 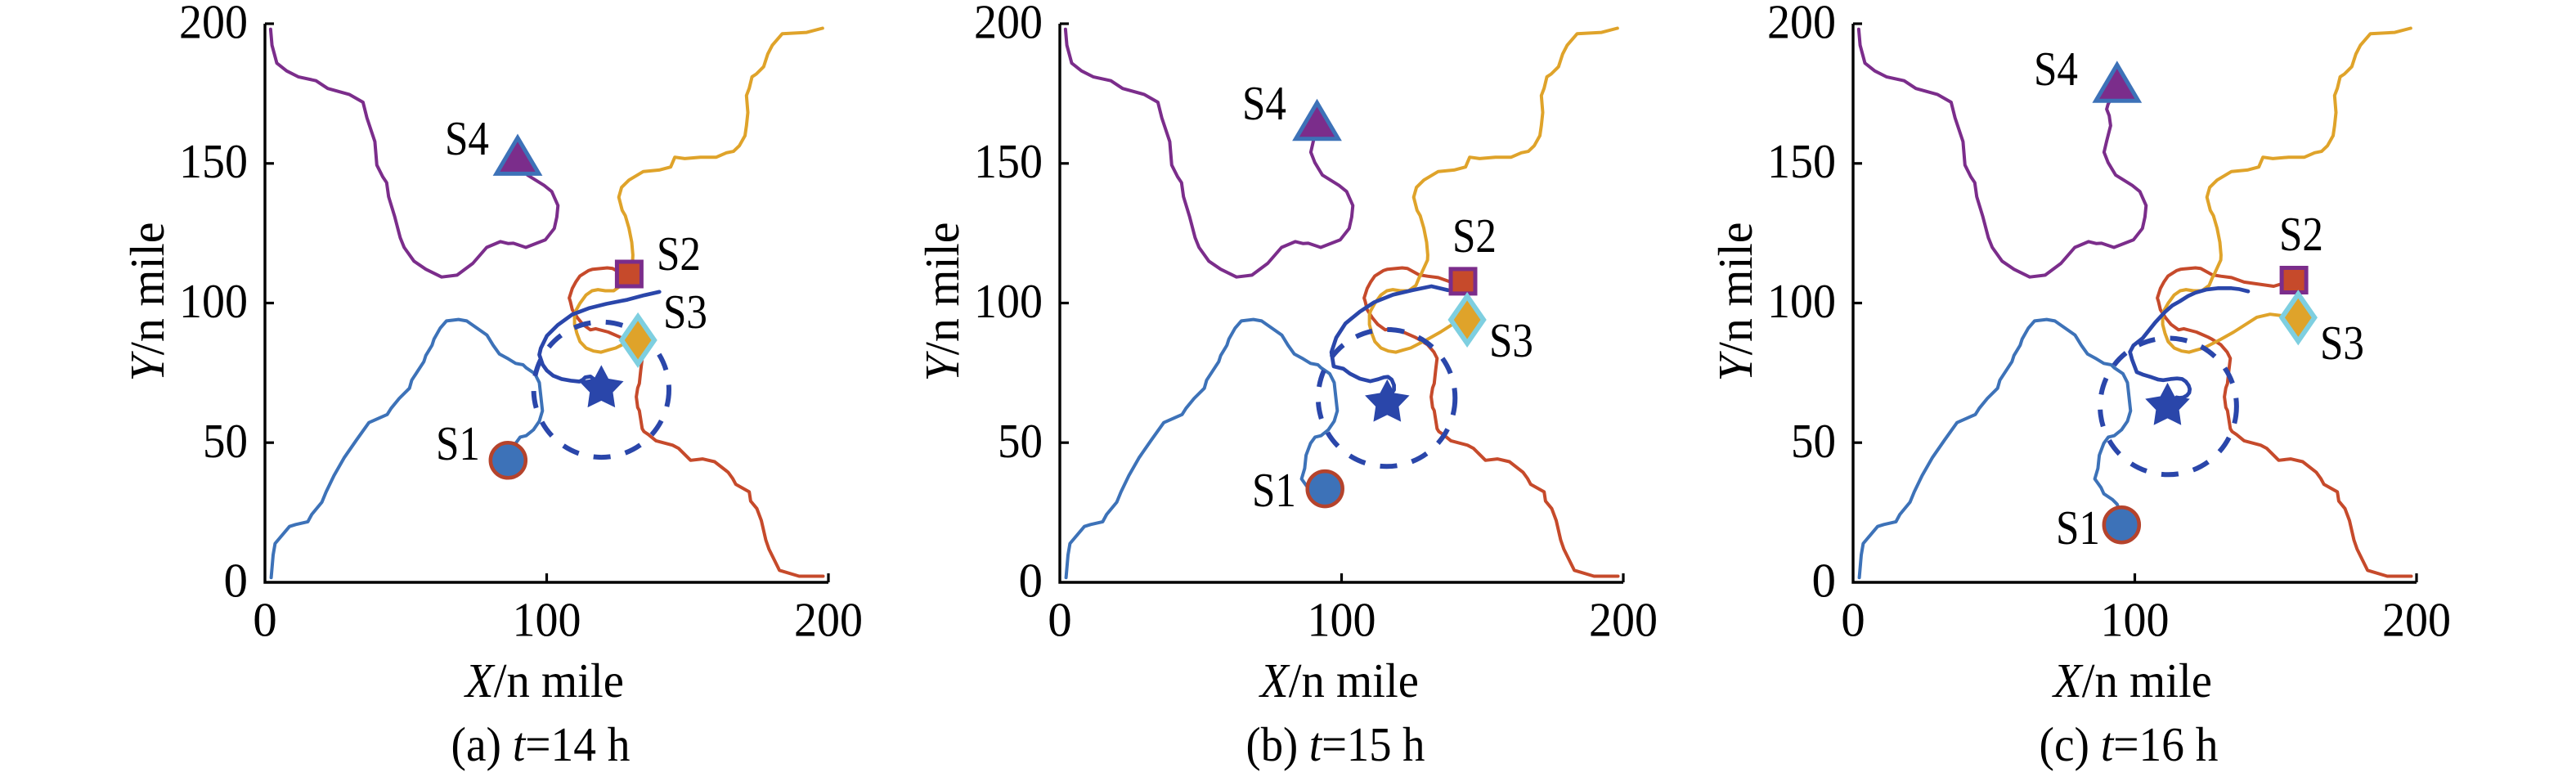 What do you see at coordinates (1335, 744) in the screenshot?
I see `svg-text: (b) t=15 h` at bounding box center [1335, 744].